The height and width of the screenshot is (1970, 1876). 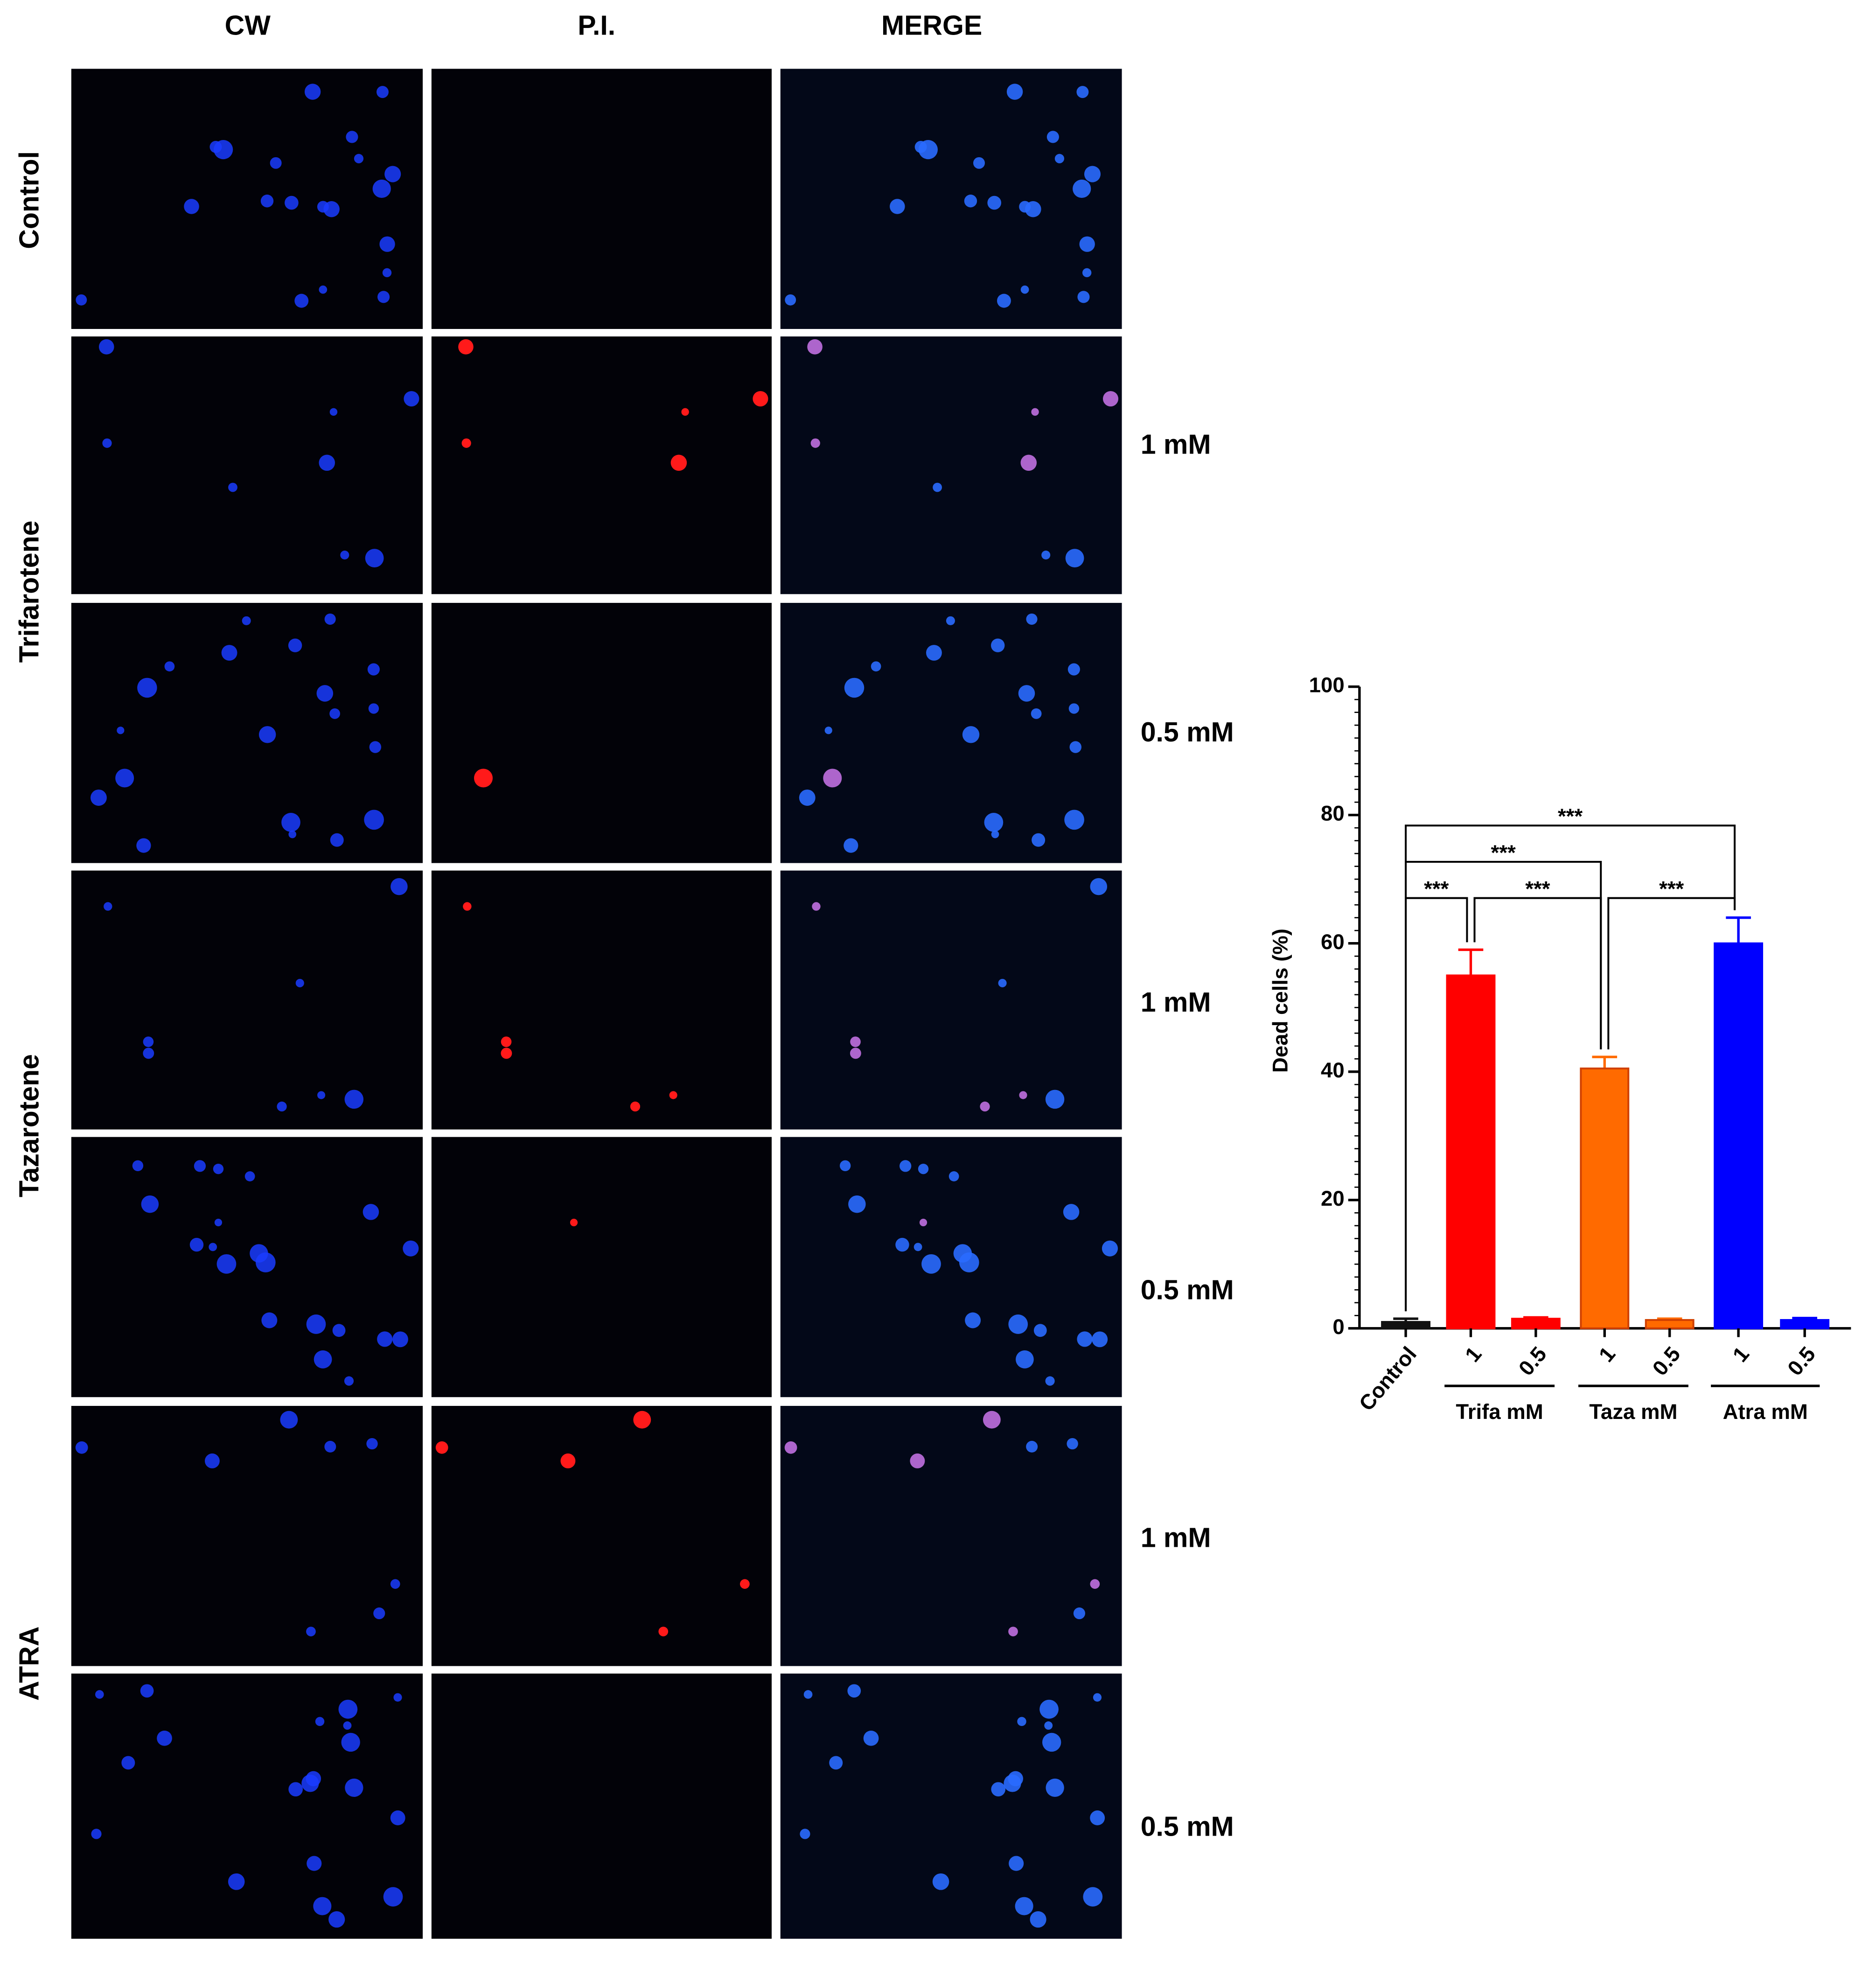 I want to click on concentration-label: 0.5 mM, so click(x=1188, y=1290).